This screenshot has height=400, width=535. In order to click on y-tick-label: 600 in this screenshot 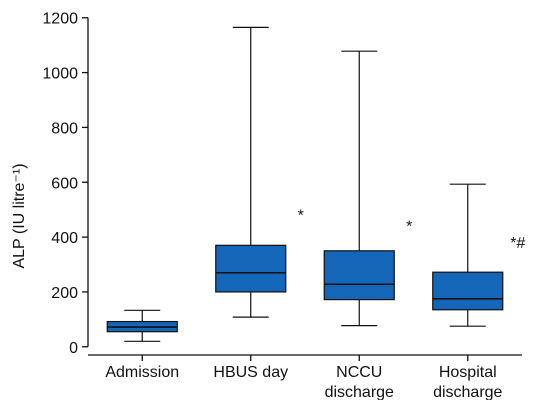, I will do `click(64, 183)`.